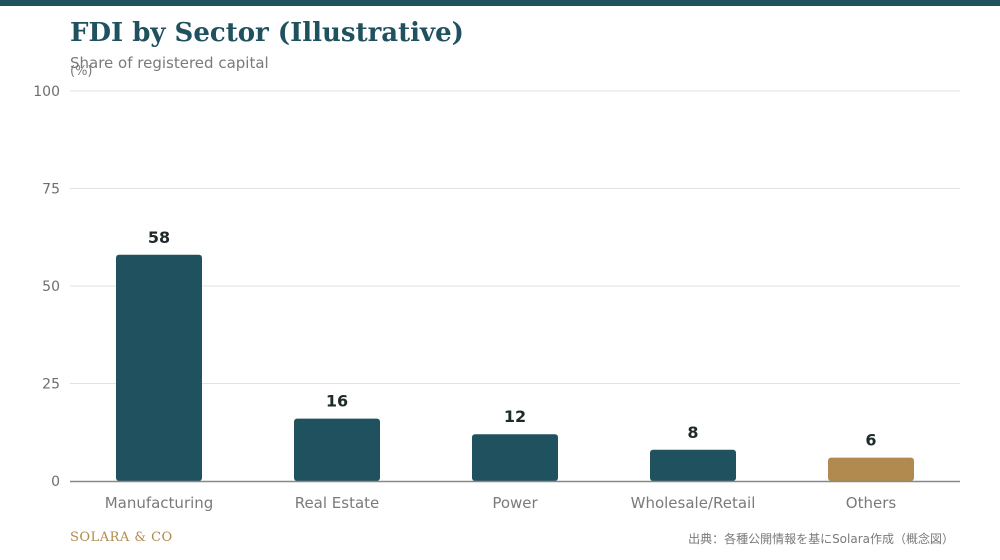 This screenshot has width=1000, height=560. What do you see at coordinates (51, 385) in the screenshot?
I see `y-tick-label: 25` at bounding box center [51, 385].